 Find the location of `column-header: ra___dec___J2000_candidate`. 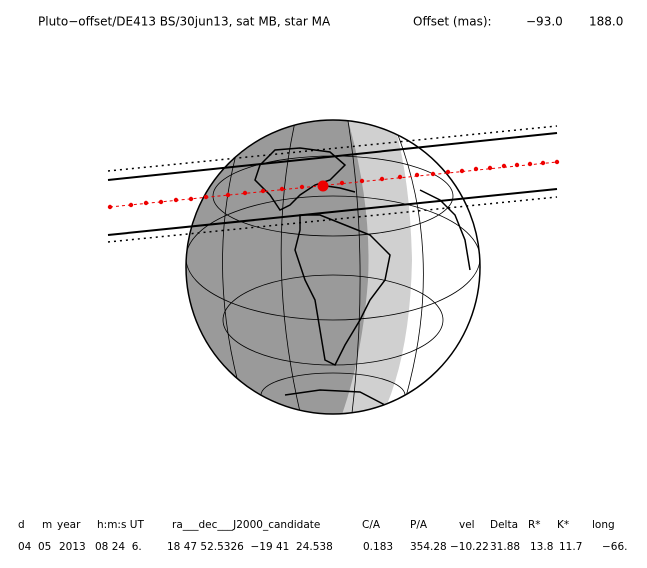

column-header: ra___dec___J2000_candidate is located at coordinates (246, 525).